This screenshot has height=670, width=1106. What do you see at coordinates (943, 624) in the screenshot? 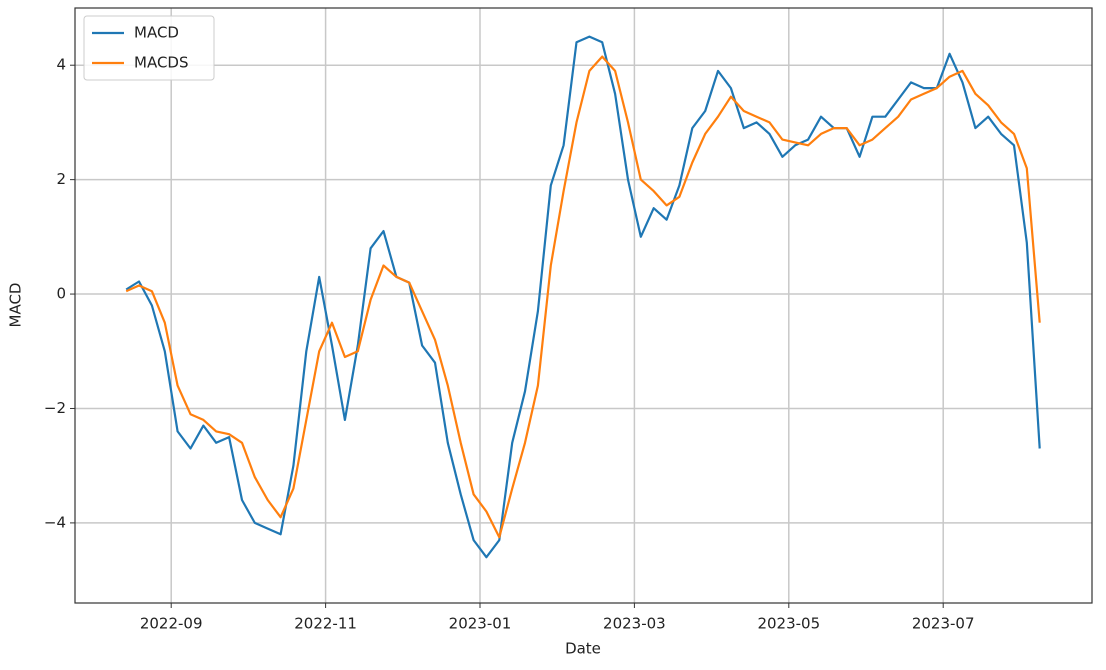
I see `x-tick-label: 2023-07` at bounding box center [943, 624].